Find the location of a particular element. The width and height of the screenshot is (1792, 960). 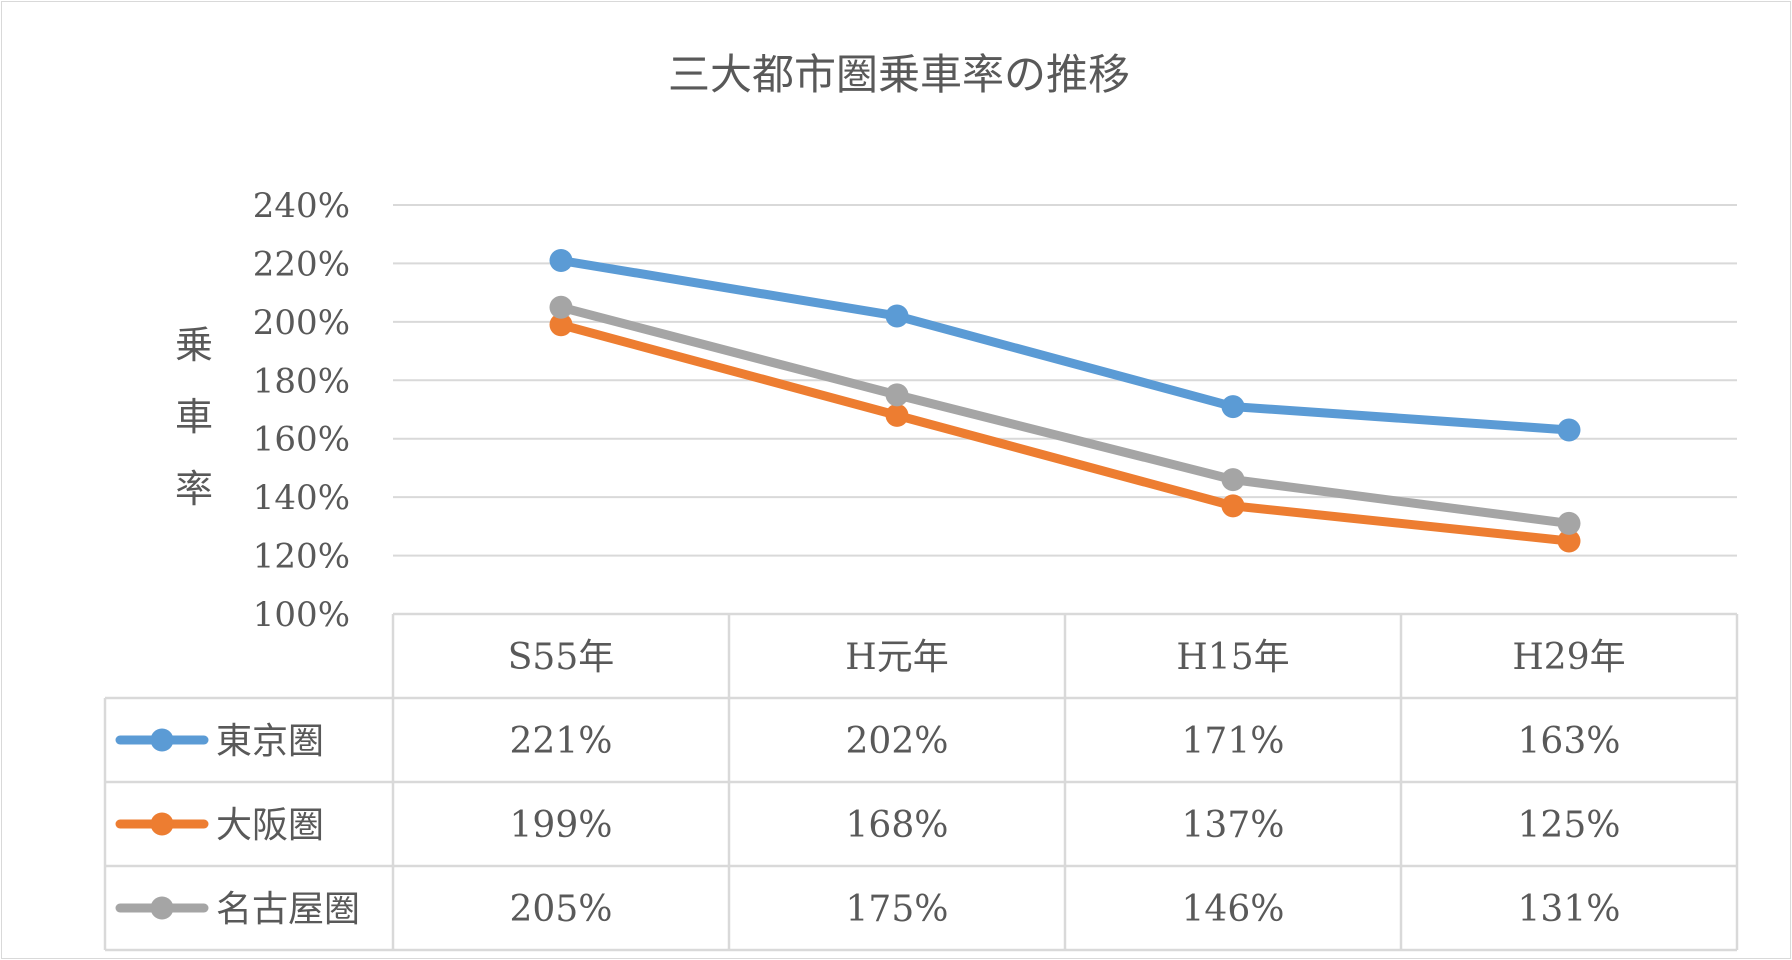

category-label: H元年 is located at coordinates (896, 657).